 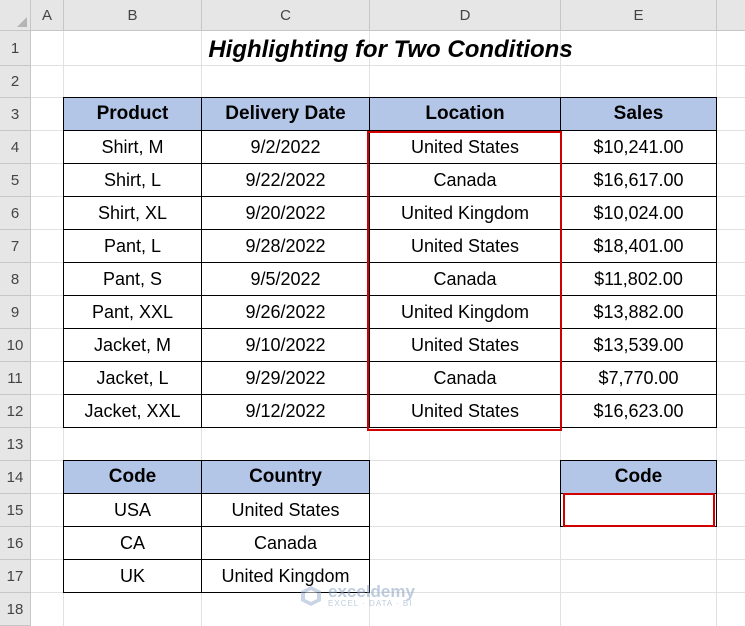 I want to click on row-header-8: 8, so click(x=15, y=279).